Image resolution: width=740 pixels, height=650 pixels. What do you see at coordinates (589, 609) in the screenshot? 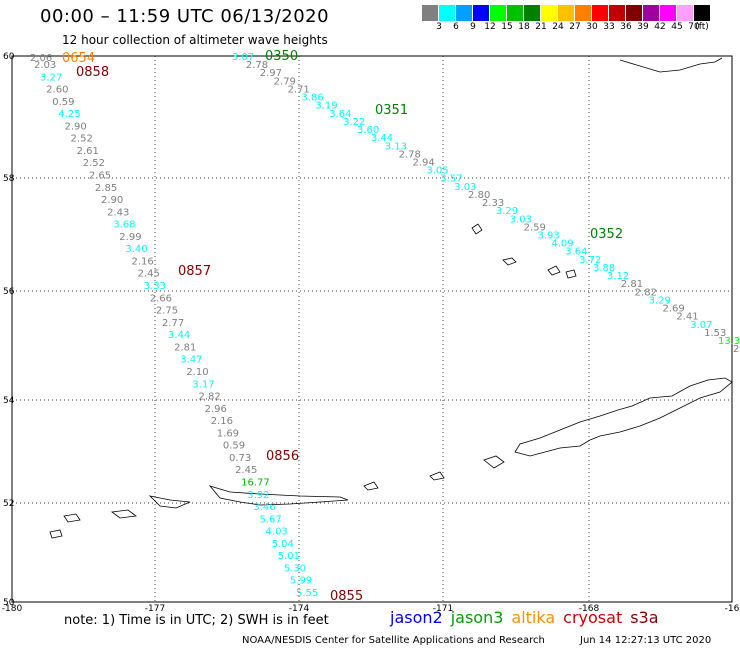
I see `lon-tick-label: -168` at bounding box center [589, 609].